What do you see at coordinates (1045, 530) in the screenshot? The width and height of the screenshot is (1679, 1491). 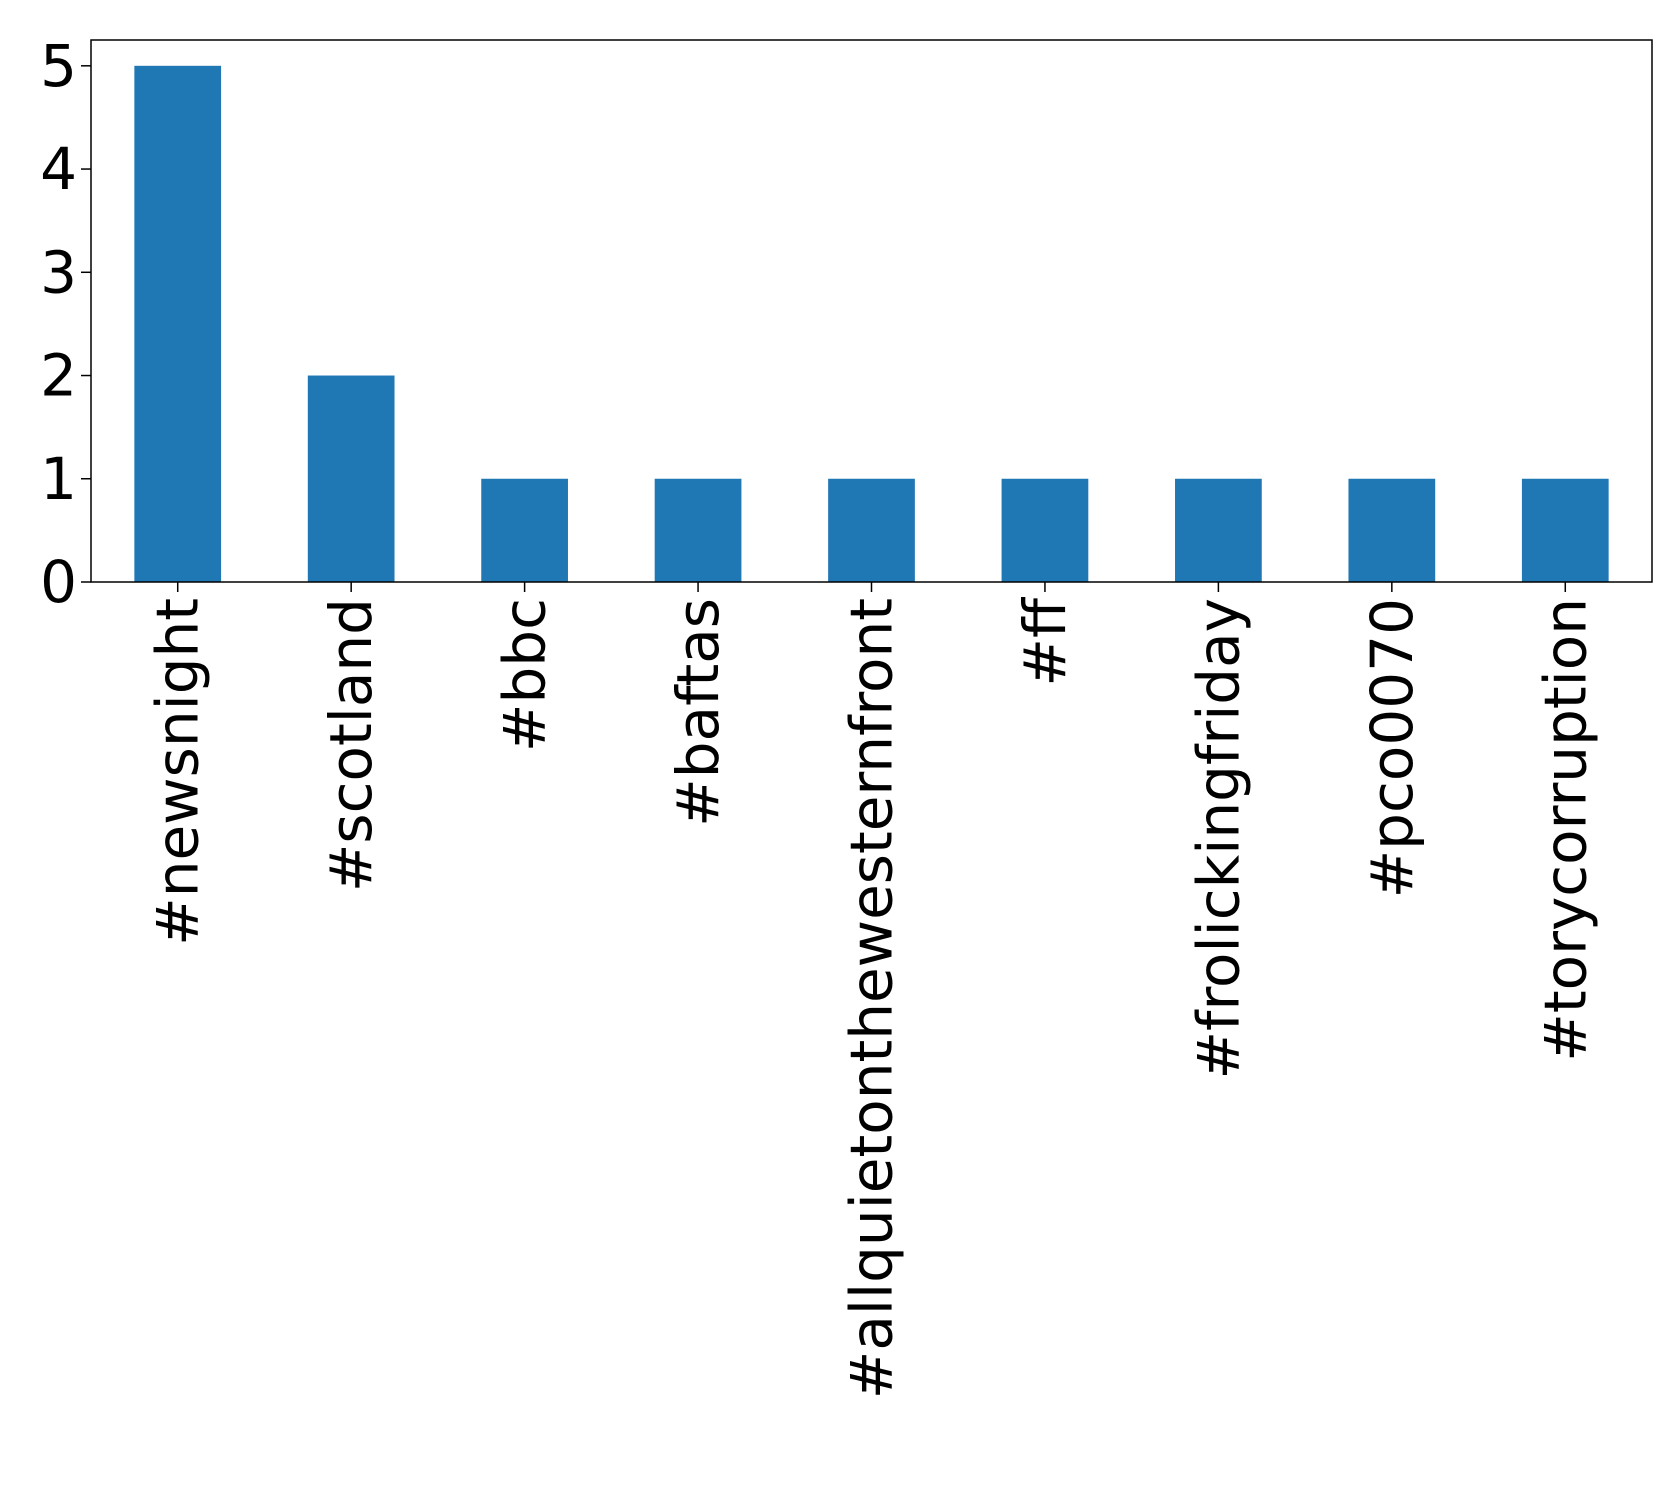 I see `bar-ff` at bounding box center [1045, 530].